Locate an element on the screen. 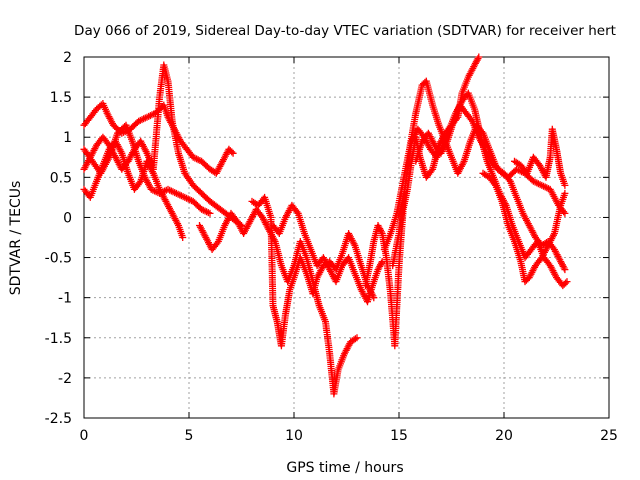  x-tick-label: 20 is located at coordinates (504, 436).